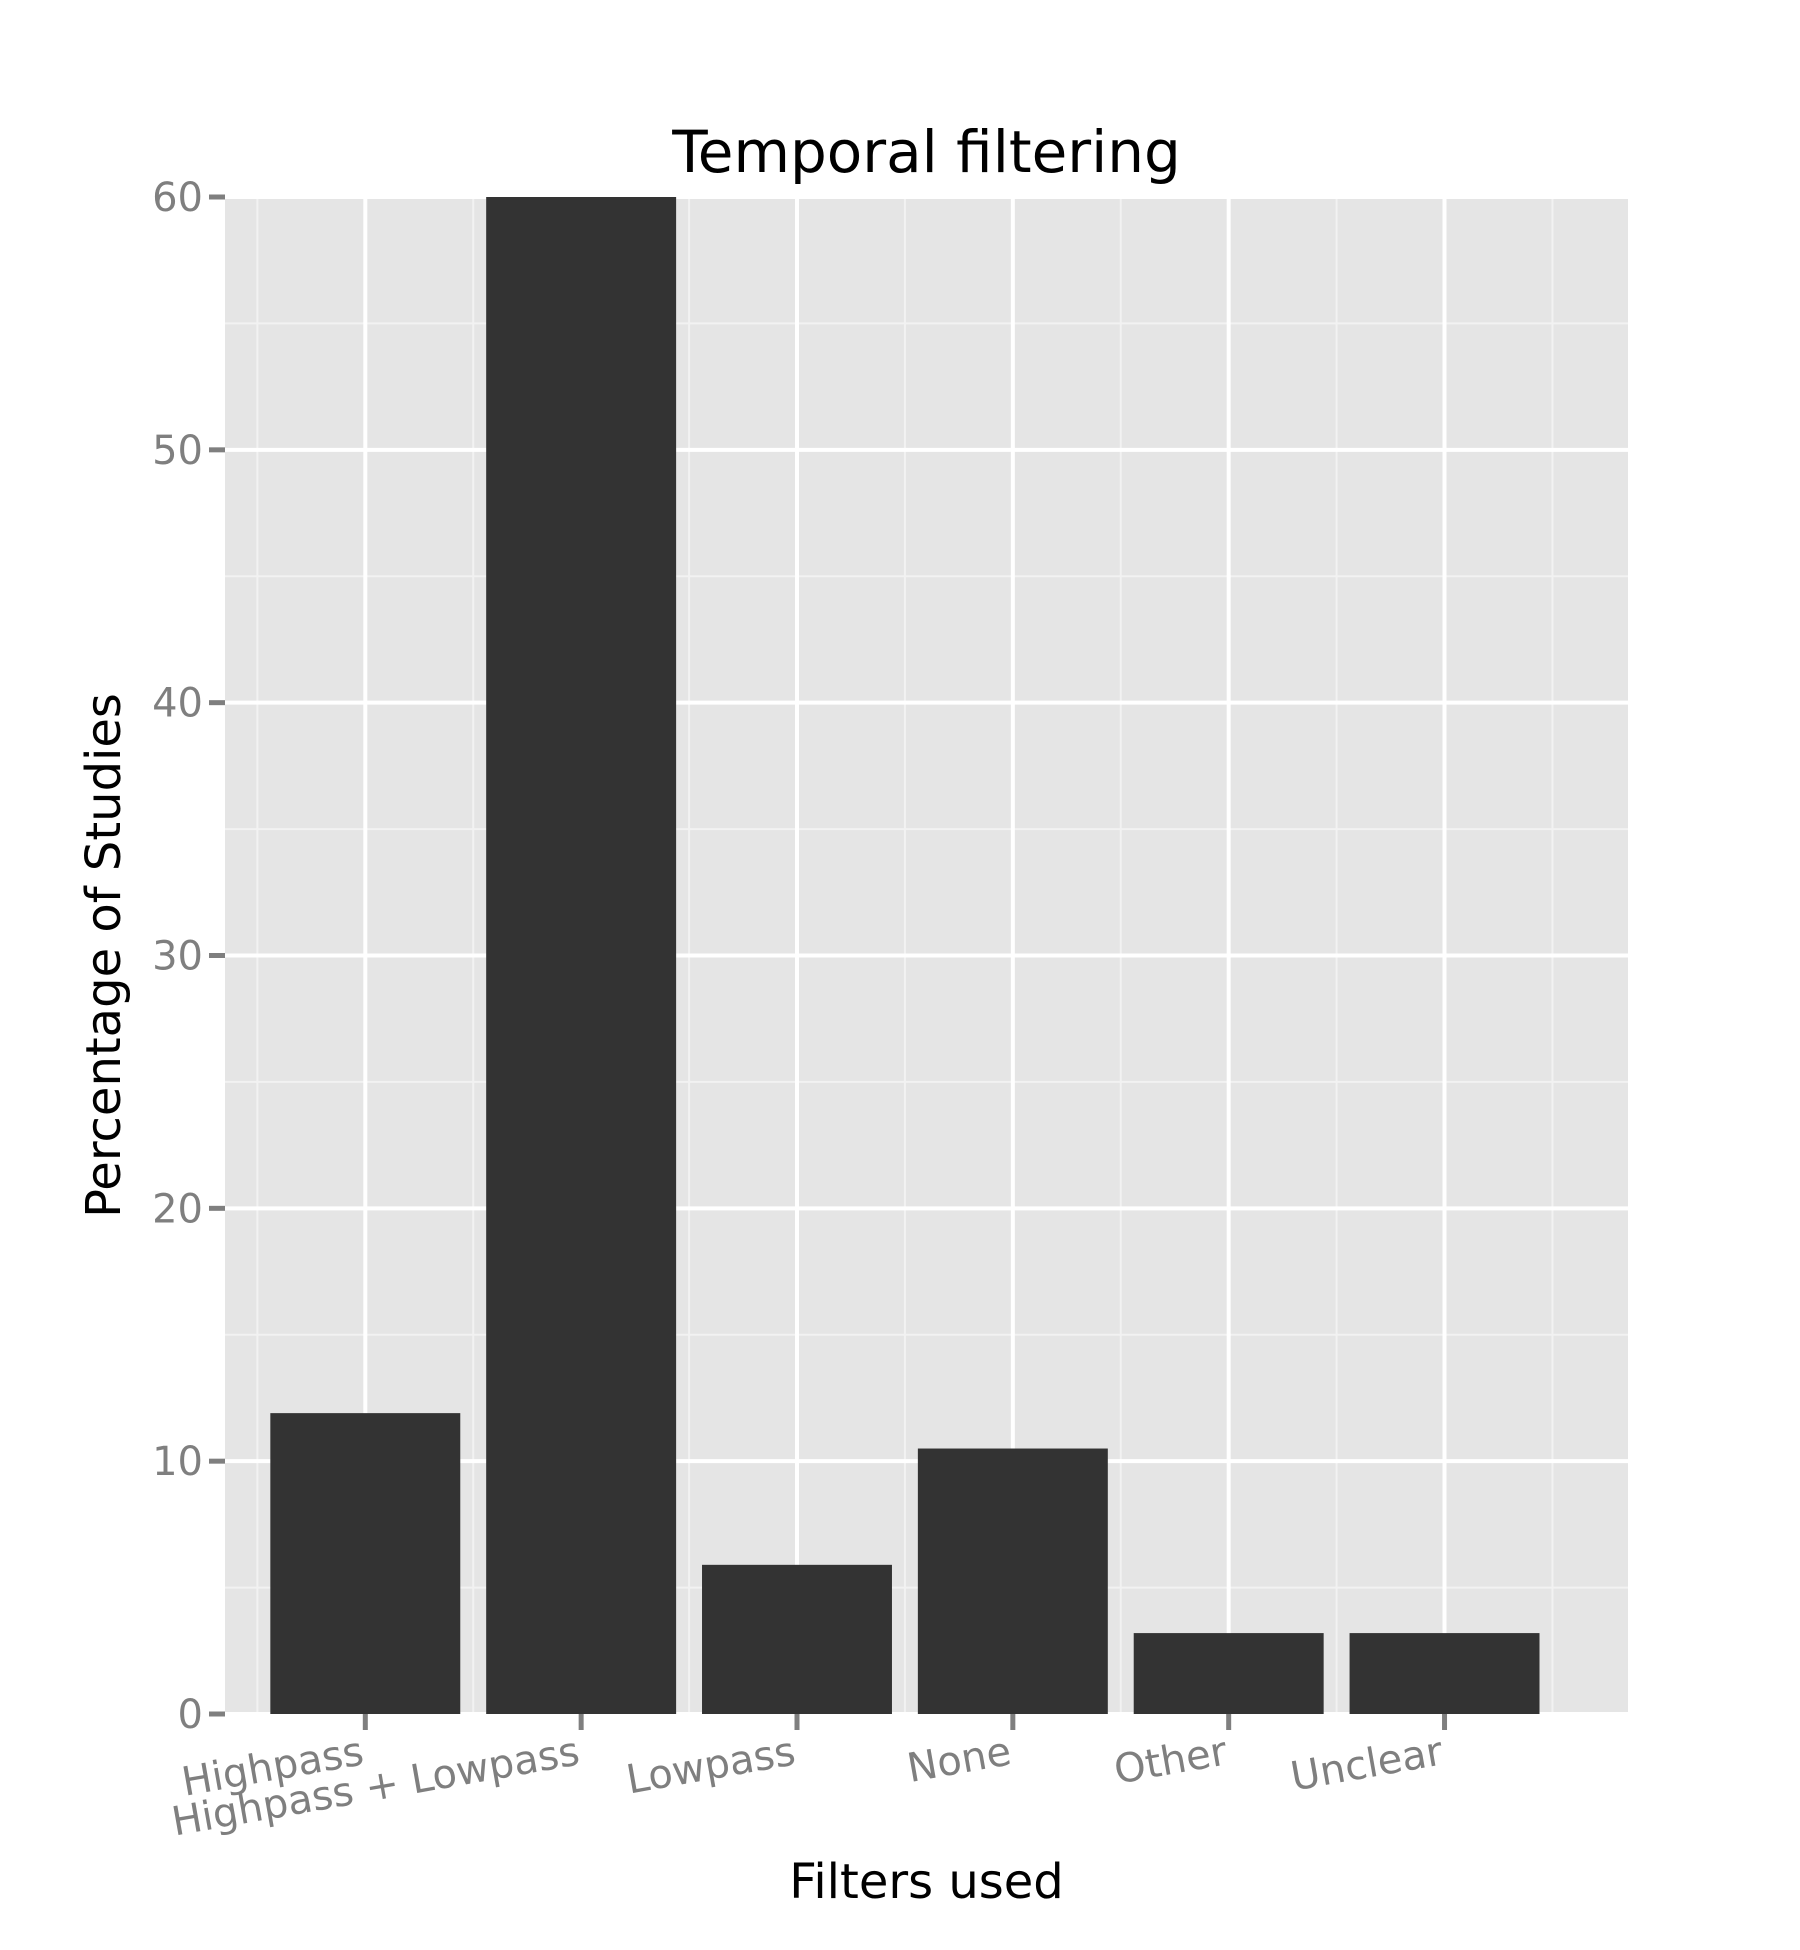  I want to click on y-axis: 0 10 20 30 40 50 60, so click(188, 956).